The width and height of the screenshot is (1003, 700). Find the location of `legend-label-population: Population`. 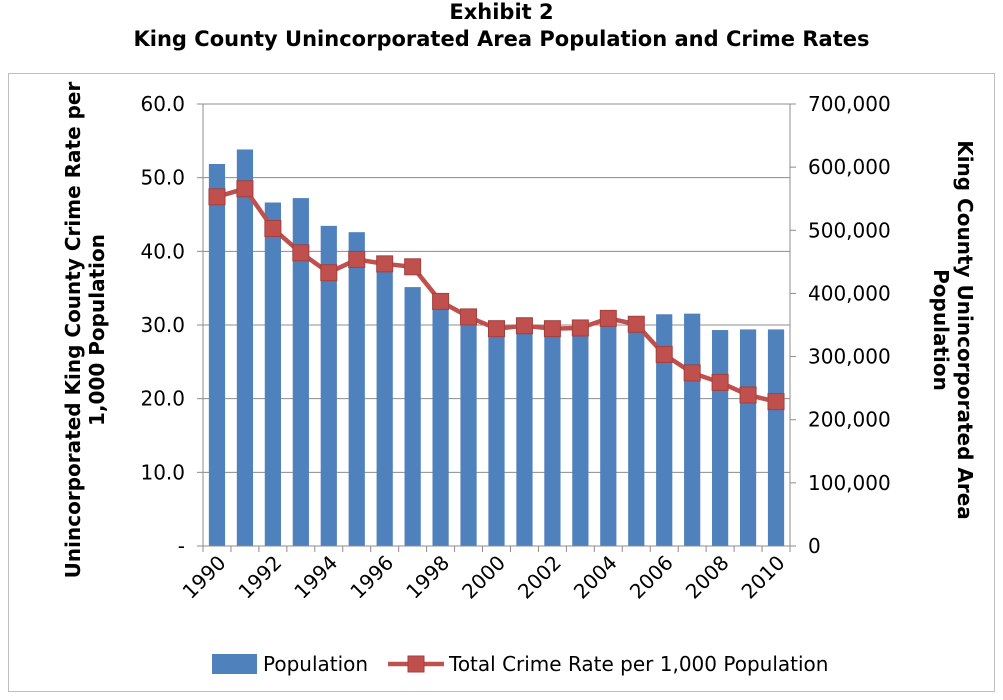

legend-label-population: Population is located at coordinates (315, 664).